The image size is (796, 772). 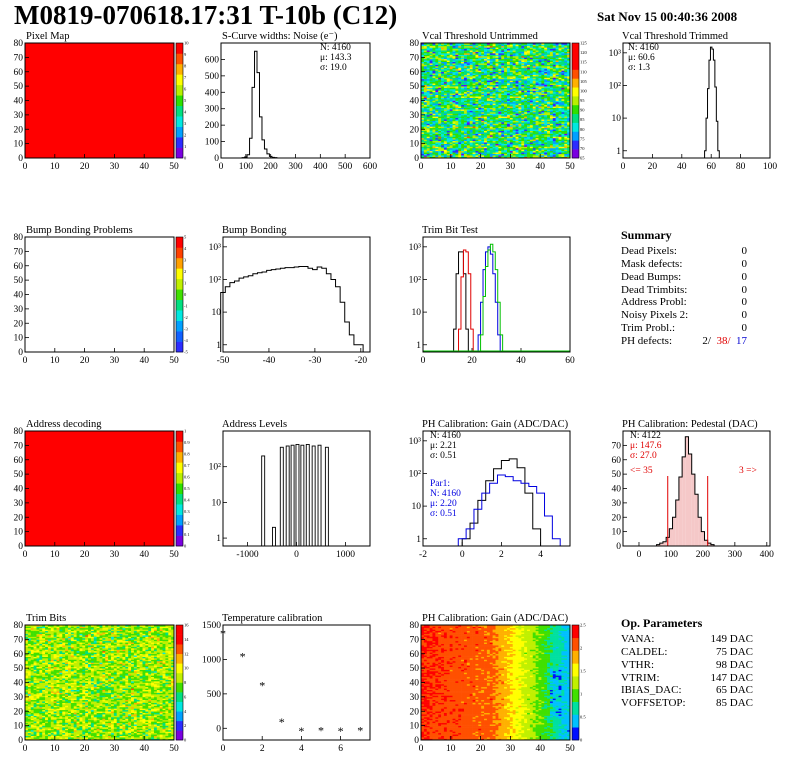 I want to click on pedestal-bar, so click(x=661, y=544).